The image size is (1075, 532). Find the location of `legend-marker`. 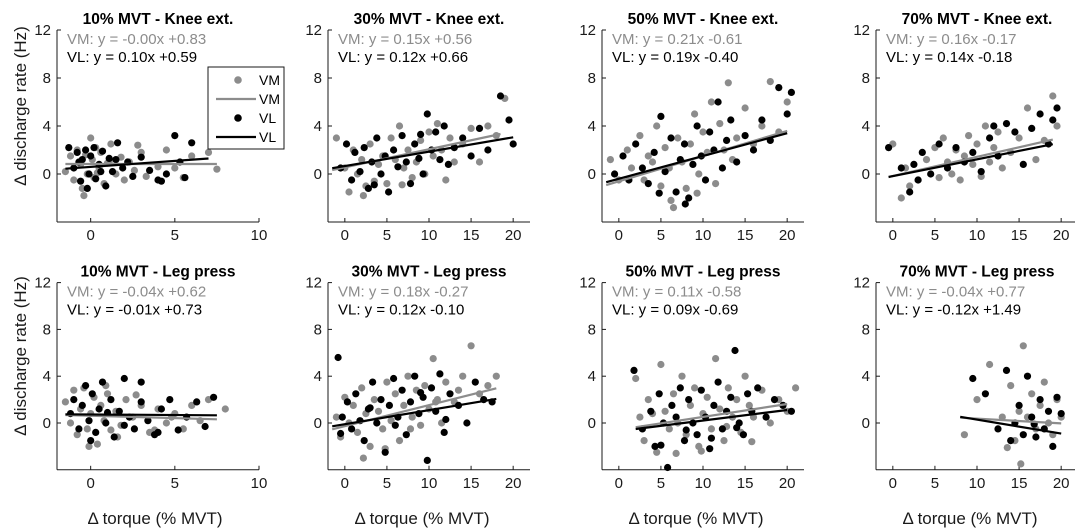

legend-marker is located at coordinates (238, 118).